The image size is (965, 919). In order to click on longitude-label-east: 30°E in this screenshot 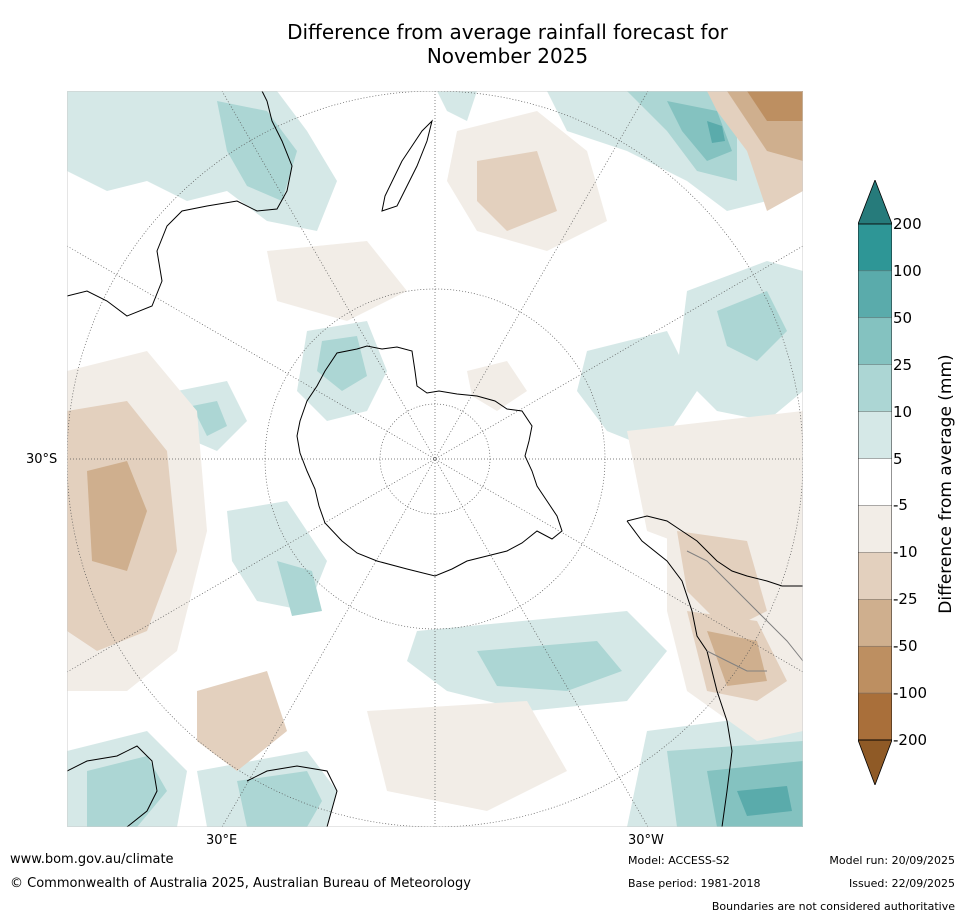, I will do `click(222, 840)`.